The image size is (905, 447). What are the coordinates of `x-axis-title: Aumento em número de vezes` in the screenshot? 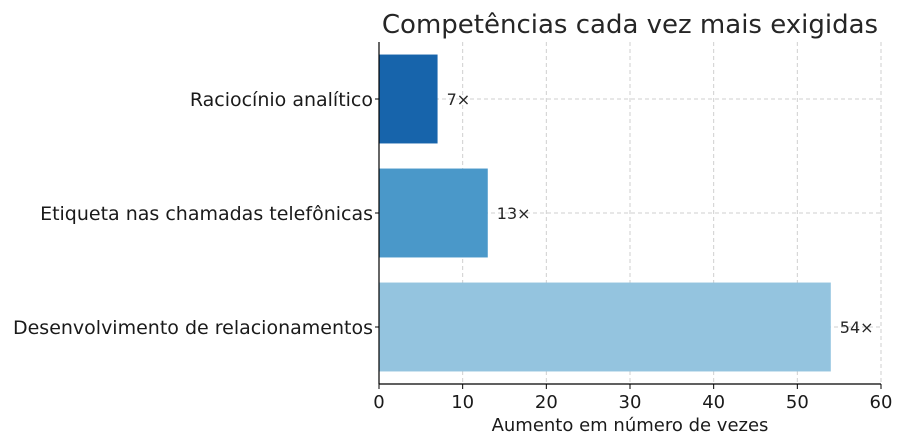 It's located at (630, 425).